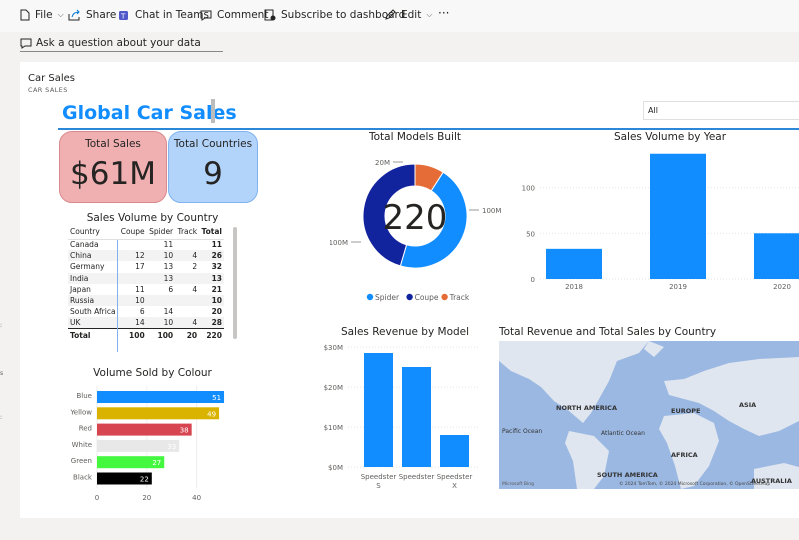 Image resolution: width=799 pixels, height=540 pixels. I want to click on donut-center-value: 220, so click(415, 218).